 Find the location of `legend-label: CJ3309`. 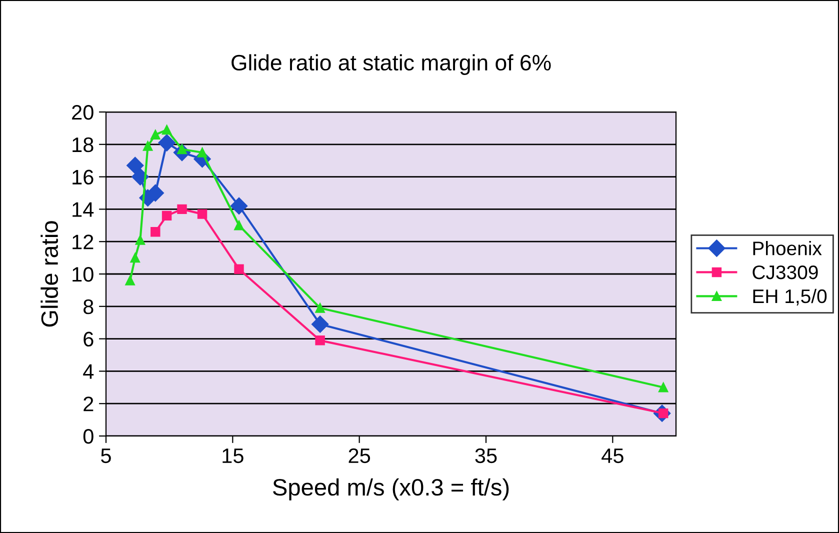

legend-label: CJ3309 is located at coordinates (785, 272).